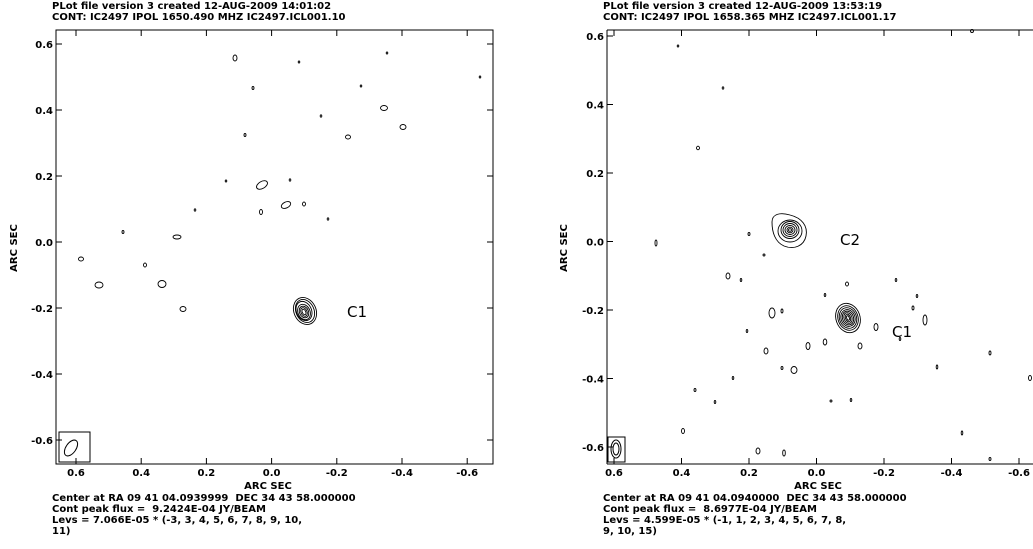  I want to click on footer-peak-flux: Cont peak flux = 9.2424E-04 JY/BEAM, so click(159, 509).